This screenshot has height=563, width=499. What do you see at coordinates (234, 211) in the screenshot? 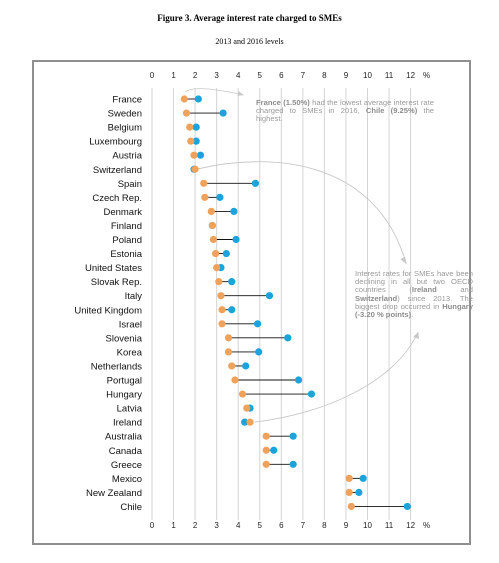
I see `point-2013-denmark` at bounding box center [234, 211].